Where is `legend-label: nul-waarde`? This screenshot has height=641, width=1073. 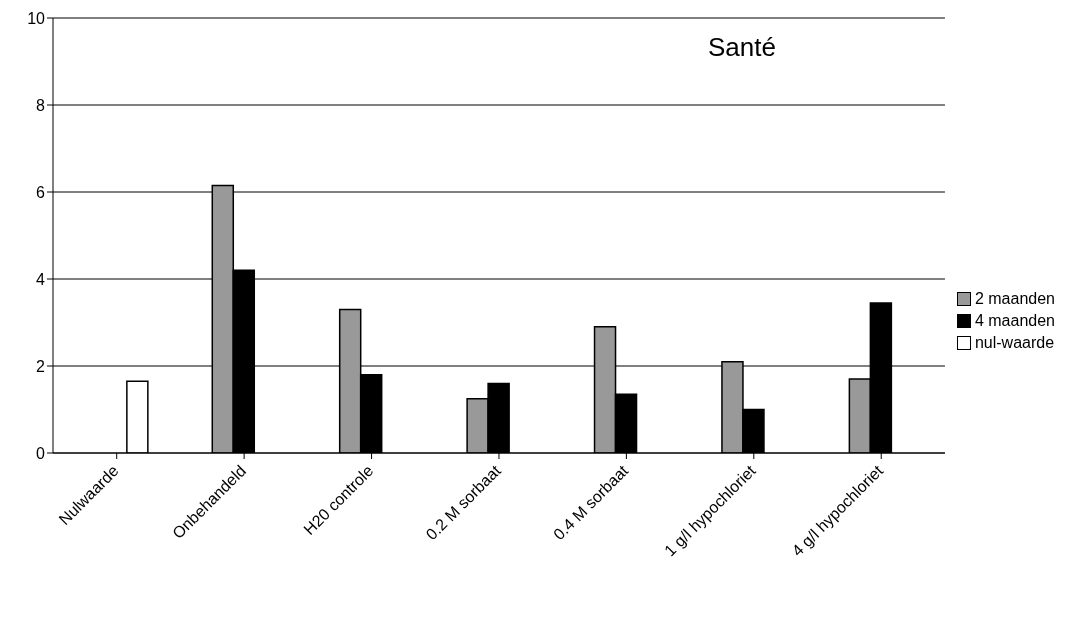
legend-label: nul-waarde is located at coordinates (1014, 342).